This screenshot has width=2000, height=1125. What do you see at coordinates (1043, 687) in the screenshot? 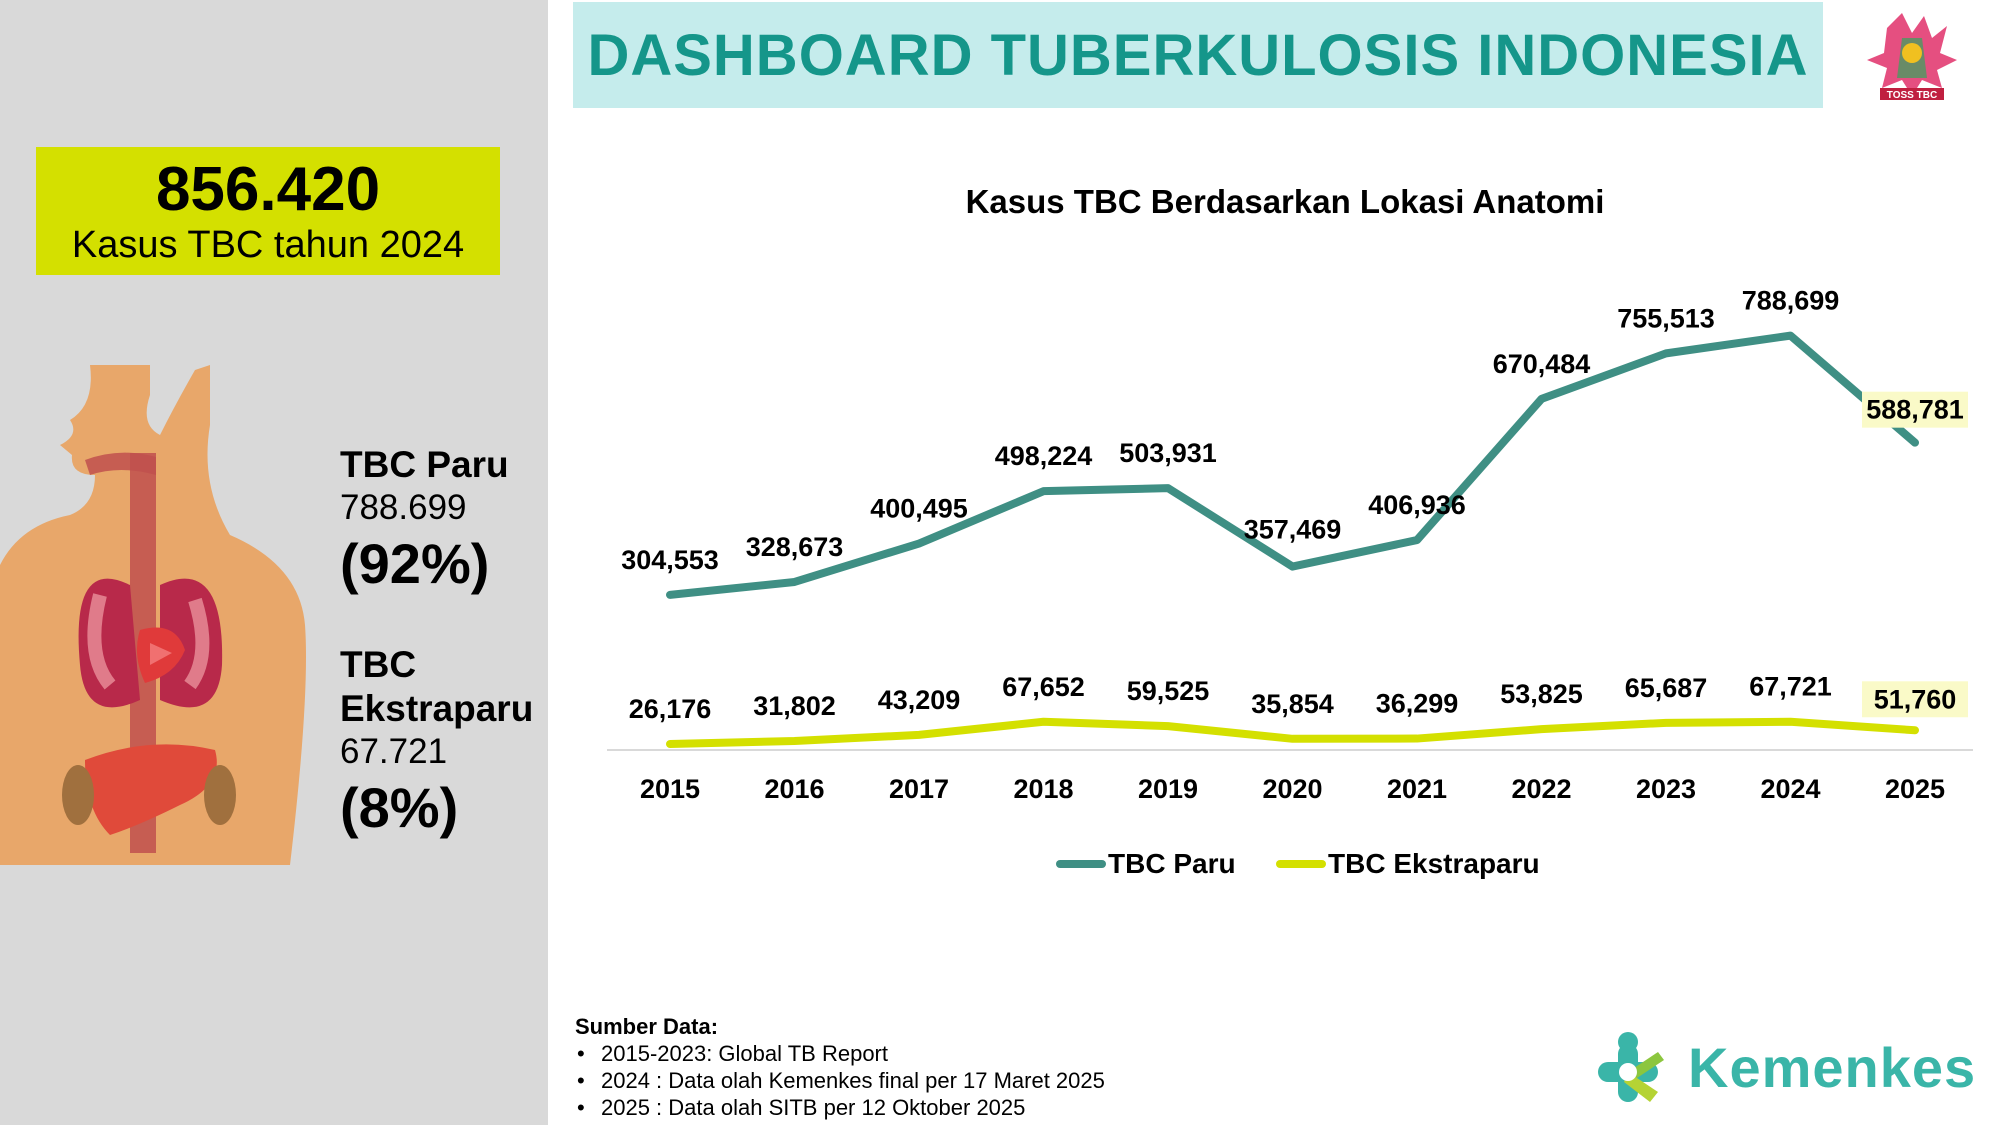
I see `data-label: 67,652` at bounding box center [1043, 687].